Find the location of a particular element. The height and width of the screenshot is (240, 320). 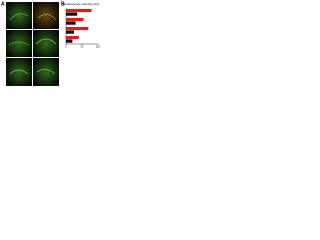

micrographs is located at coordinates (32, 44).